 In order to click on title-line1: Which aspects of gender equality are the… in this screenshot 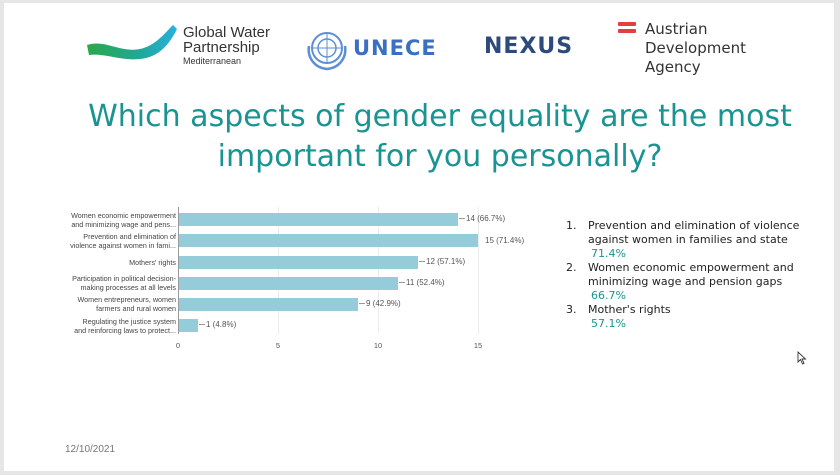, I will do `click(440, 116)`.